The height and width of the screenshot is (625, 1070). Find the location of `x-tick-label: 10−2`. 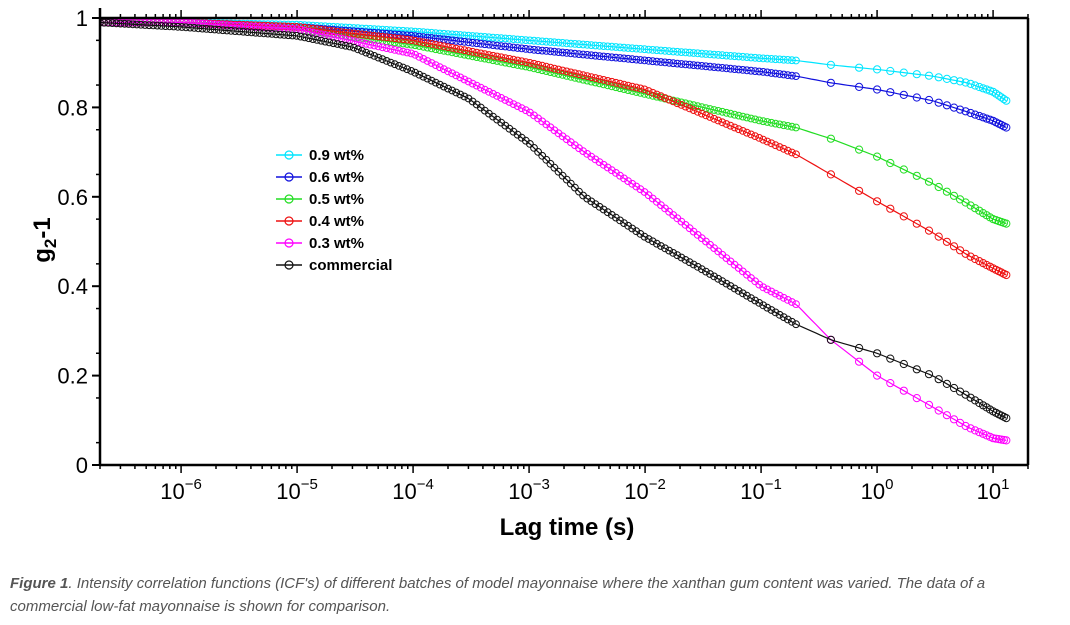

x-tick-label: 10−2 is located at coordinates (645, 490).